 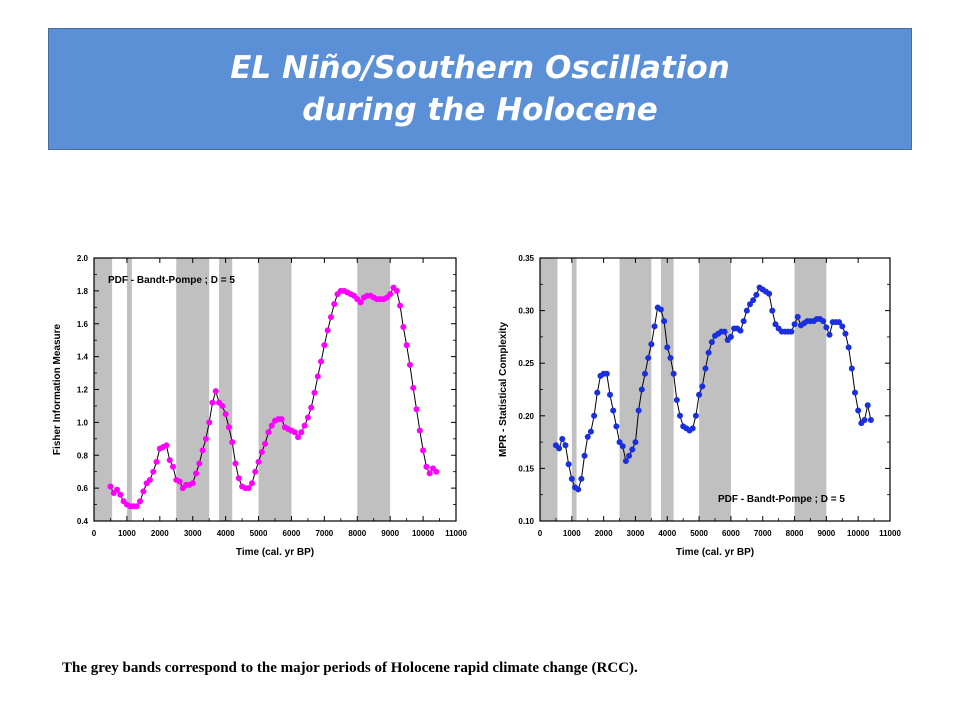 I want to click on y-tick-label: 1.4, so click(x=83, y=357).